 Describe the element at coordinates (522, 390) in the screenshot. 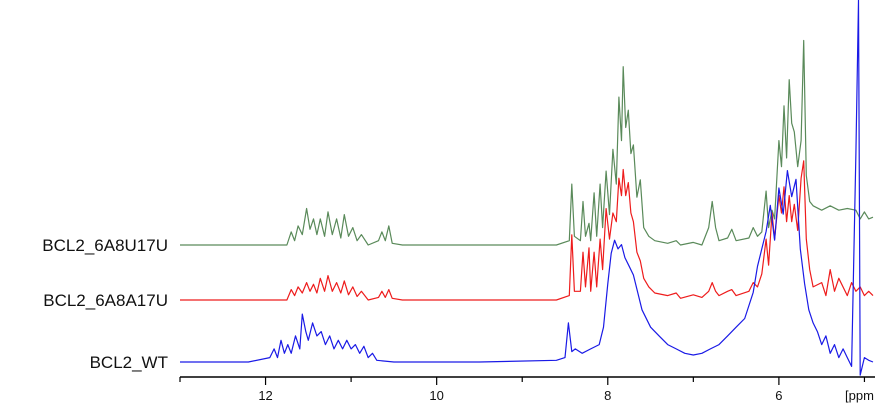

I see `x-axis-ticks: 12 10 8 6` at that location.